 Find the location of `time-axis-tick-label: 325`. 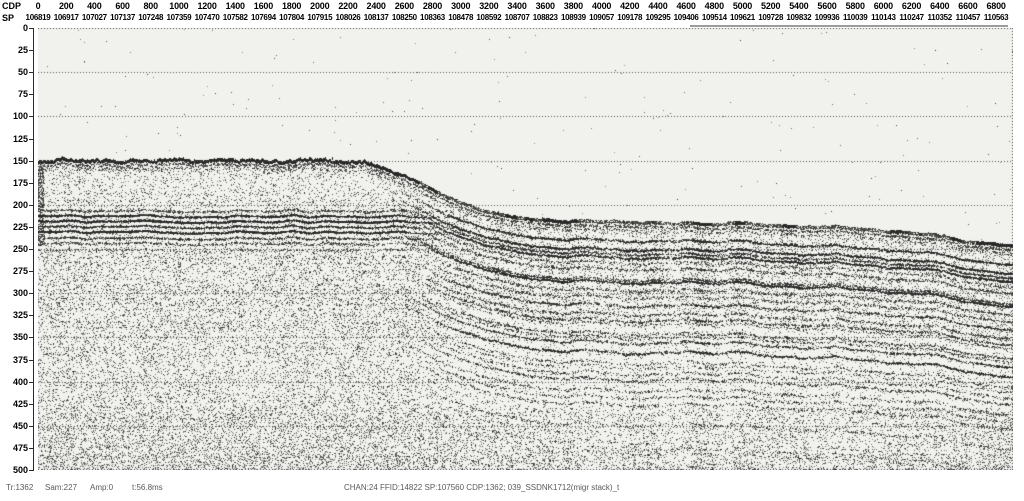

time-axis-tick-label: 325 is located at coordinates (20, 315).